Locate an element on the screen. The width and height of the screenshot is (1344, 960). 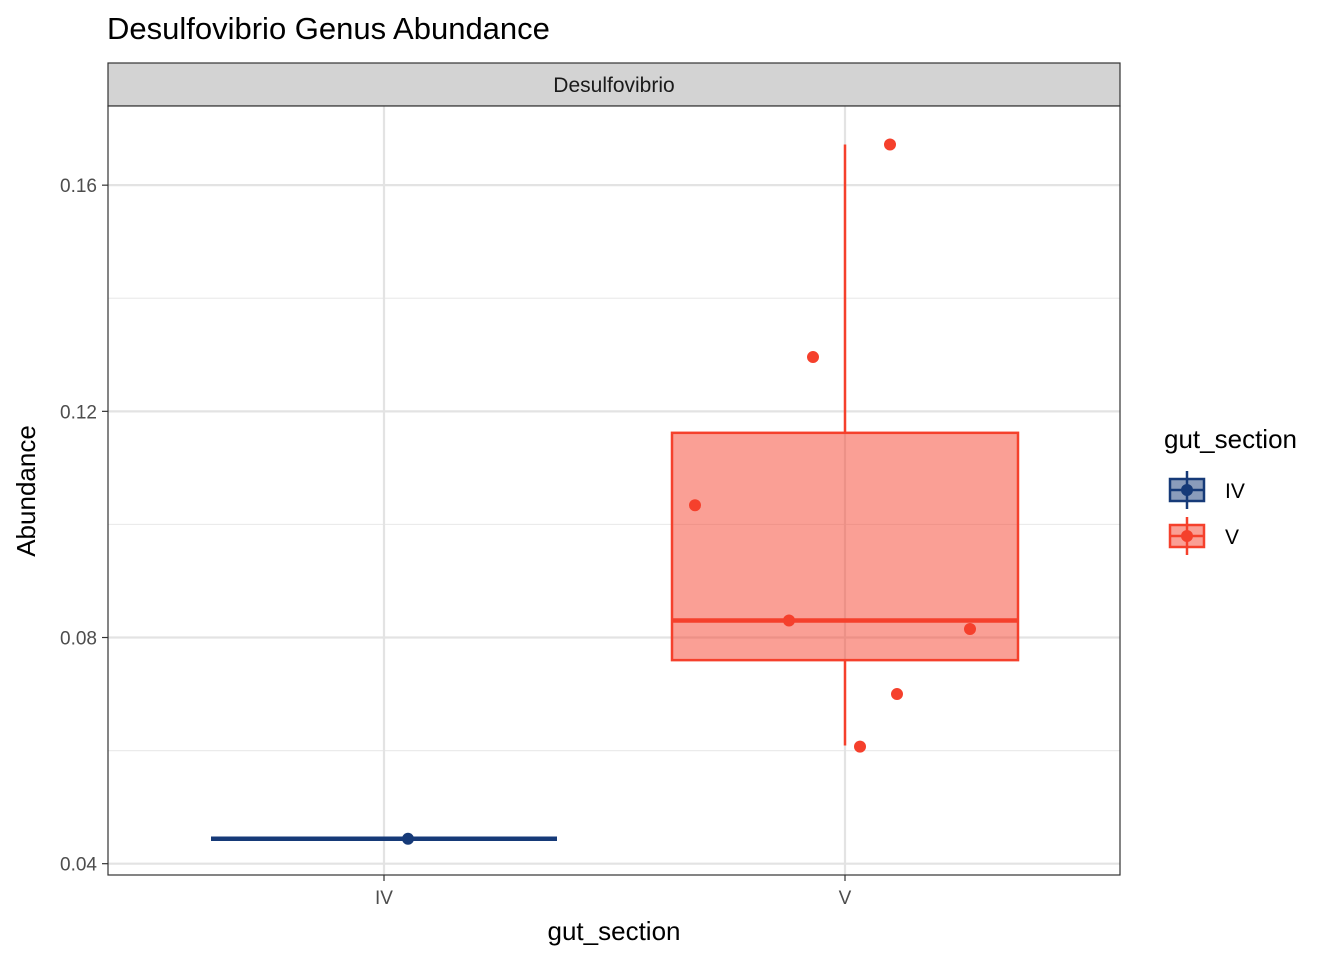
legend-title: gut_section is located at coordinates (1230, 439).